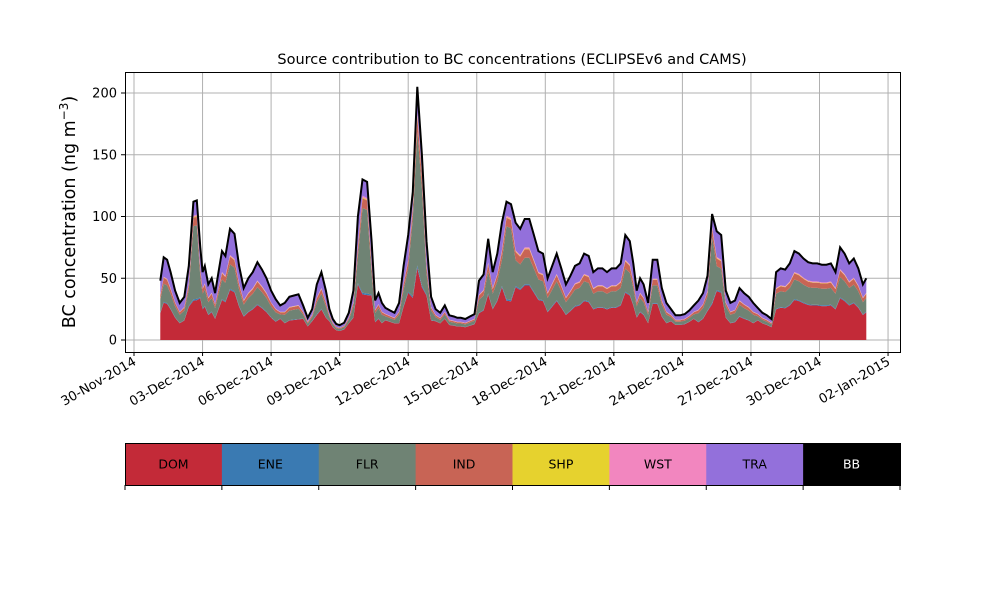 The height and width of the screenshot is (600, 1000). I want to click on y-tick-label: 150, so click(104, 155).